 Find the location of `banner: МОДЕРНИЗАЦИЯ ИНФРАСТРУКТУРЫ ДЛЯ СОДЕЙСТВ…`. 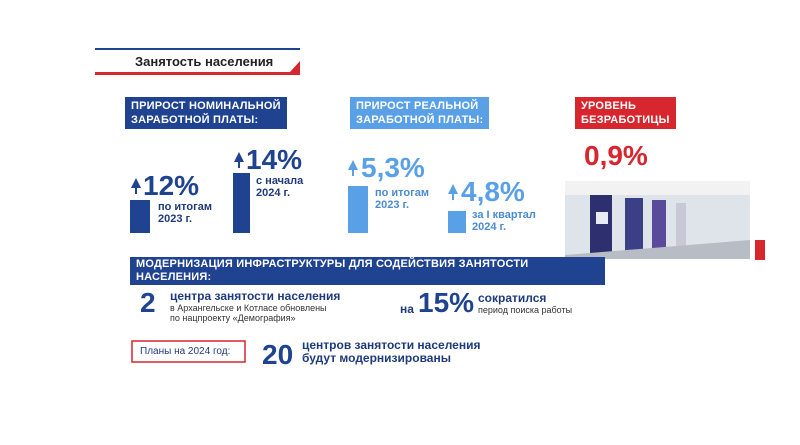

banner: МОДЕРНИЗАЦИЯ ИНФРАСТРУКТУРЫ ДЛЯ СОДЕЙСТВ… is located at coordinates (367, 271).